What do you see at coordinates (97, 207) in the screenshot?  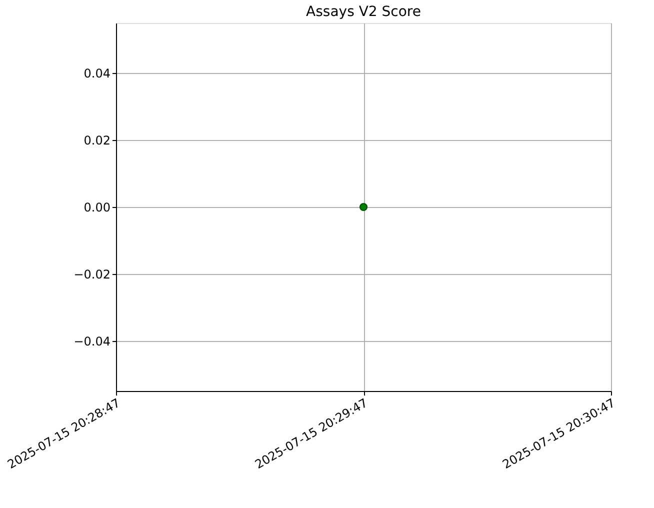 I see `y-tick-label: 0.00` at bounding box center [97, 207].